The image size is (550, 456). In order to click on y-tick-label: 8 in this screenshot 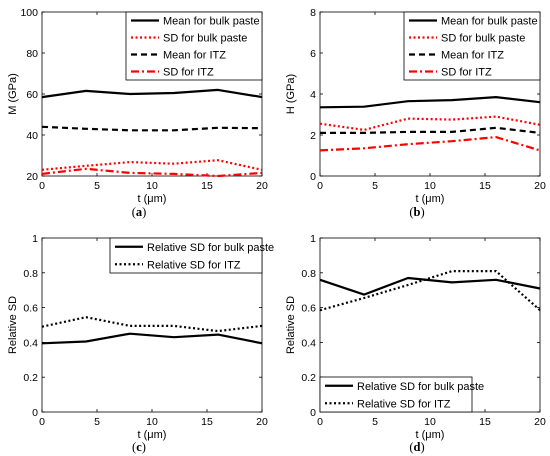, I will do `click(313, 13)`.